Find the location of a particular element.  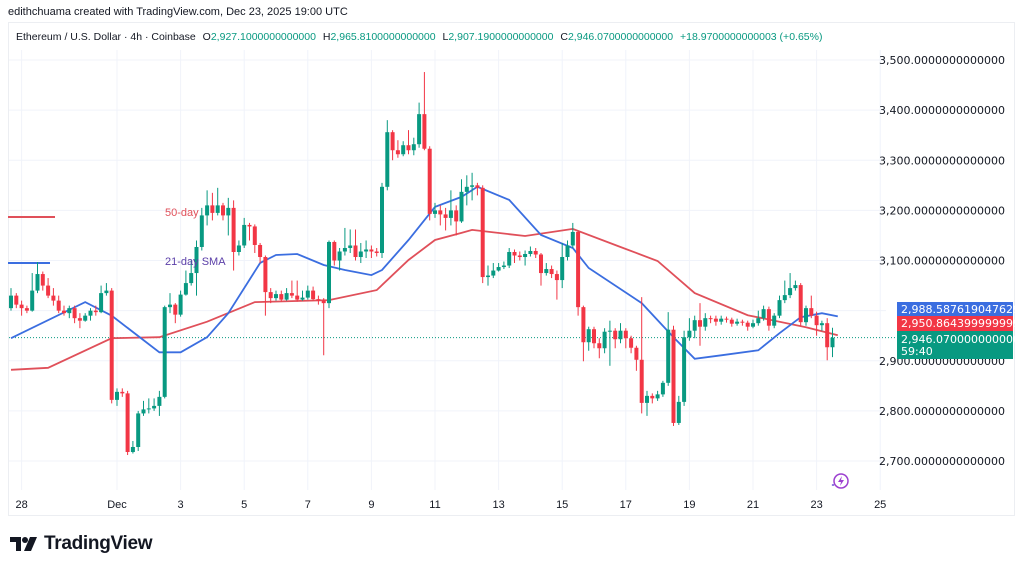

symbol-name: Ethereum / U.S. Dollar · 4h · Coinbase is located at coordinates (106, 37).